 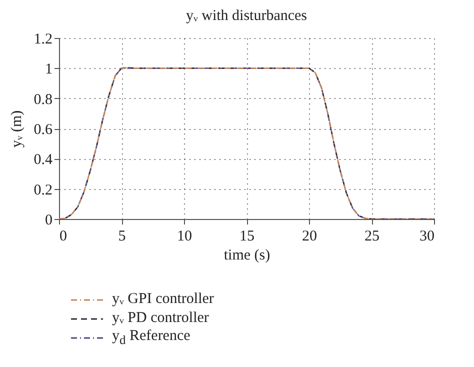 What do you see at coordinates (63, 236) in the screenshot?
I see `x-tick-label: 0` at bounding box center [63, 236].